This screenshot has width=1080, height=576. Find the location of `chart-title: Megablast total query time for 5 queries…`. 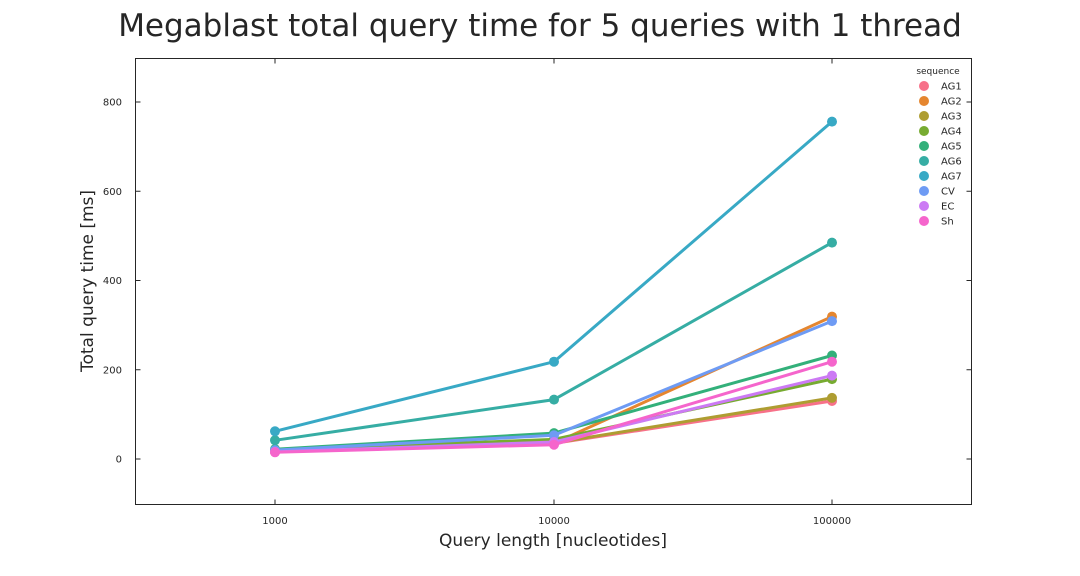

chart-title: Megablast total query time for 5 queries… is located at coordinates (540, 26).